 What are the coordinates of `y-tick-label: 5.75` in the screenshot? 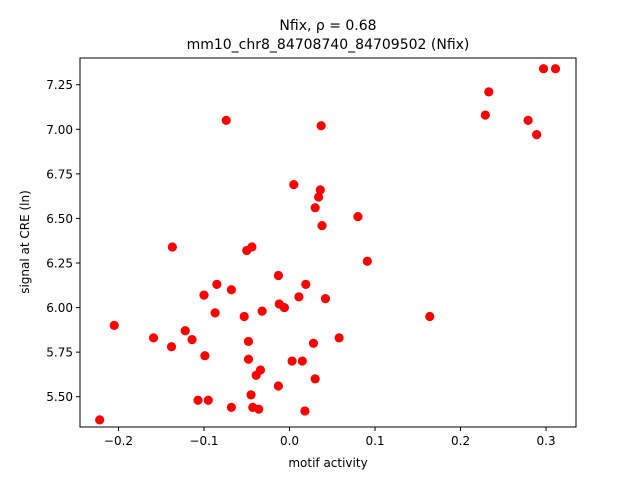 It's located at (59, 353).